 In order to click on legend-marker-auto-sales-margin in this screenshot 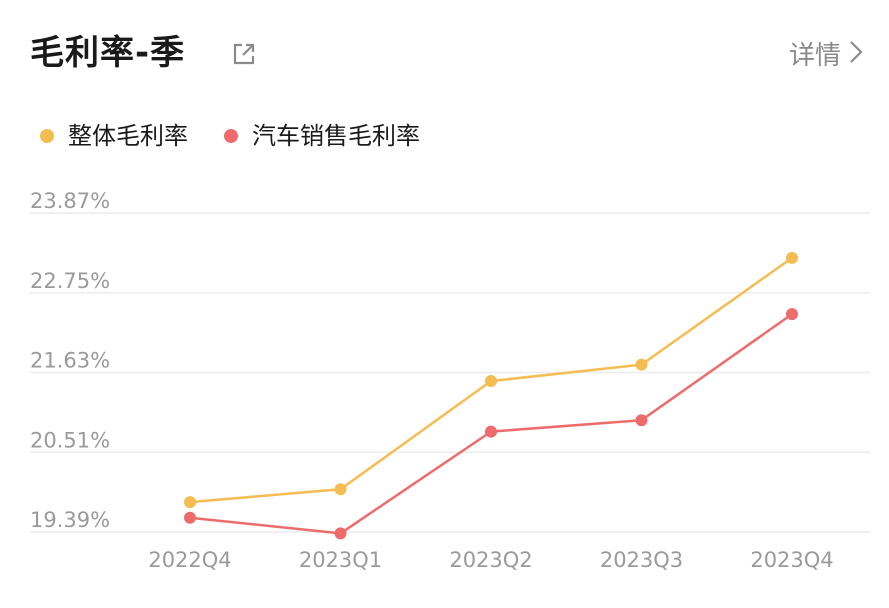, I will do `click(231, 136)`.